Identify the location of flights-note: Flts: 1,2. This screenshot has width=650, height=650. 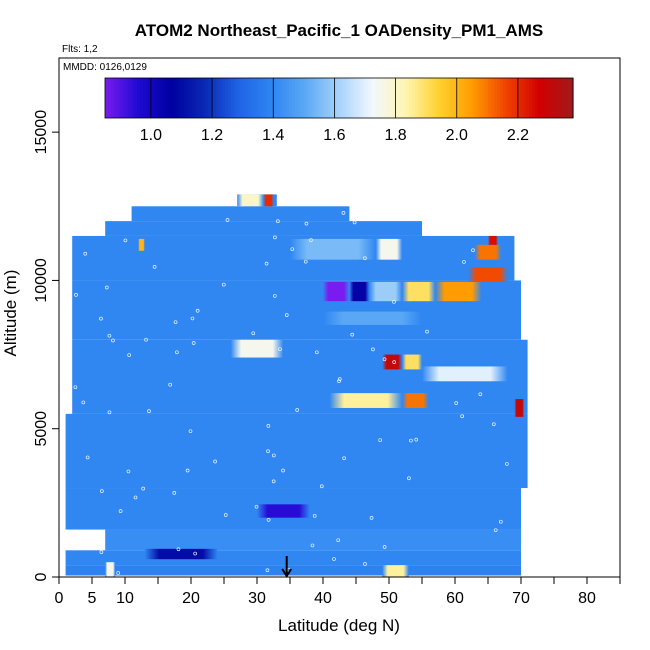
(80, 49).